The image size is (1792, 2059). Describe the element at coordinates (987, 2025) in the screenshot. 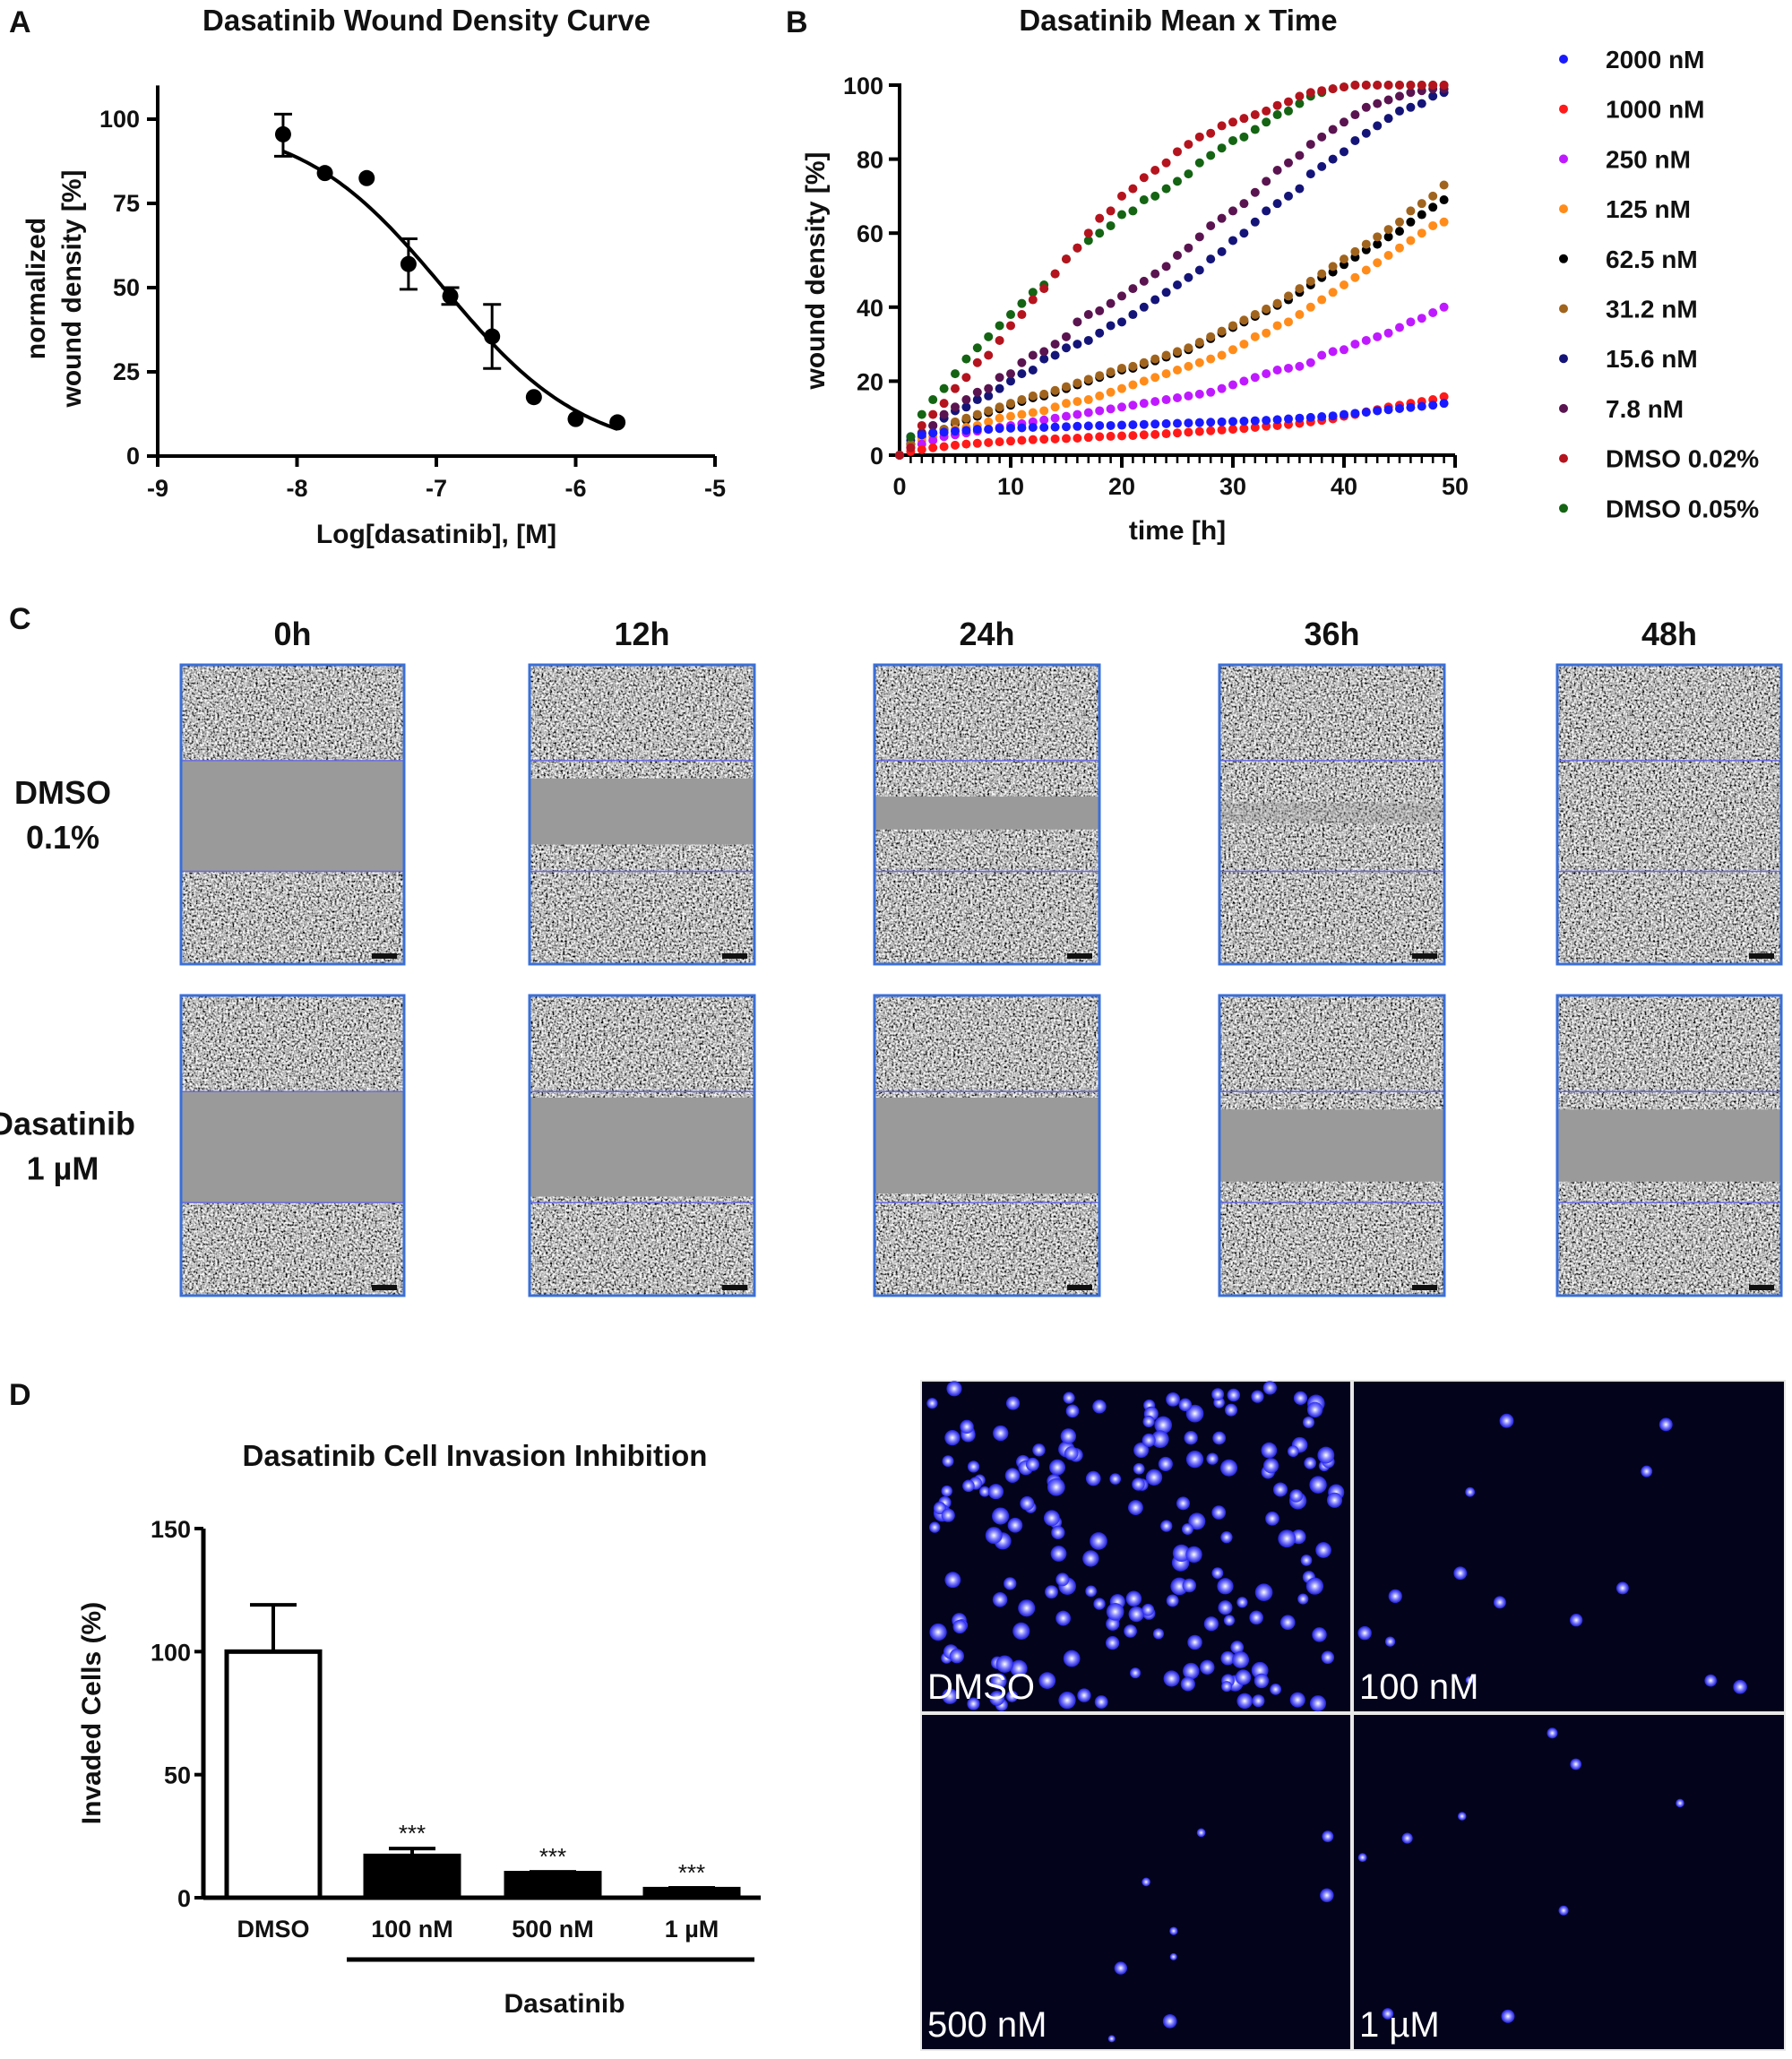

I see `image-label: 500 nM` at that location.